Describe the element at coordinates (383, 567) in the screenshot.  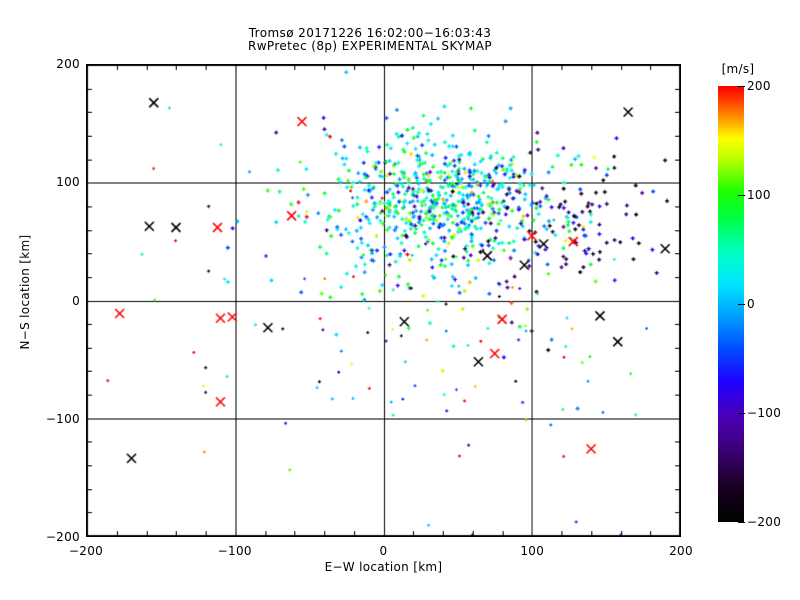
I see `x-axis-title: E−W location [km]` at that location.